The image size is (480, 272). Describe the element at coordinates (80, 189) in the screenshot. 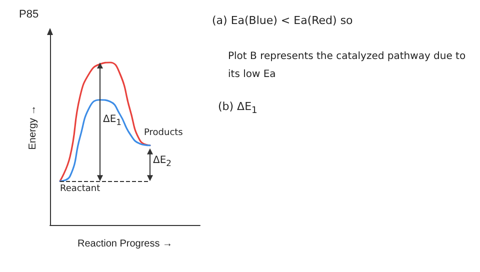

I see `annotation: Reactant` at that location.